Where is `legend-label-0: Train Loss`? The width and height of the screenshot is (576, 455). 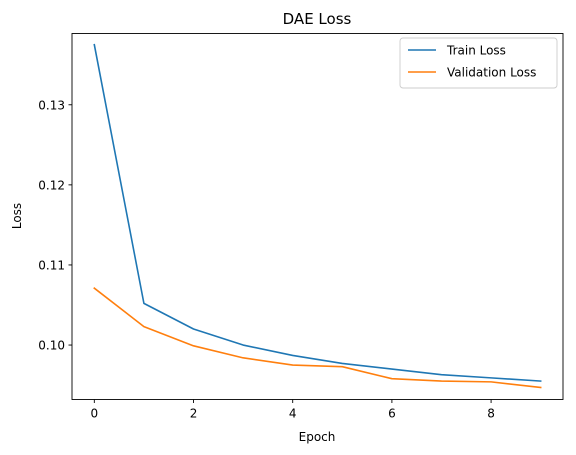
legend-label-0: Train Loss is located at coordinates (476, 51).